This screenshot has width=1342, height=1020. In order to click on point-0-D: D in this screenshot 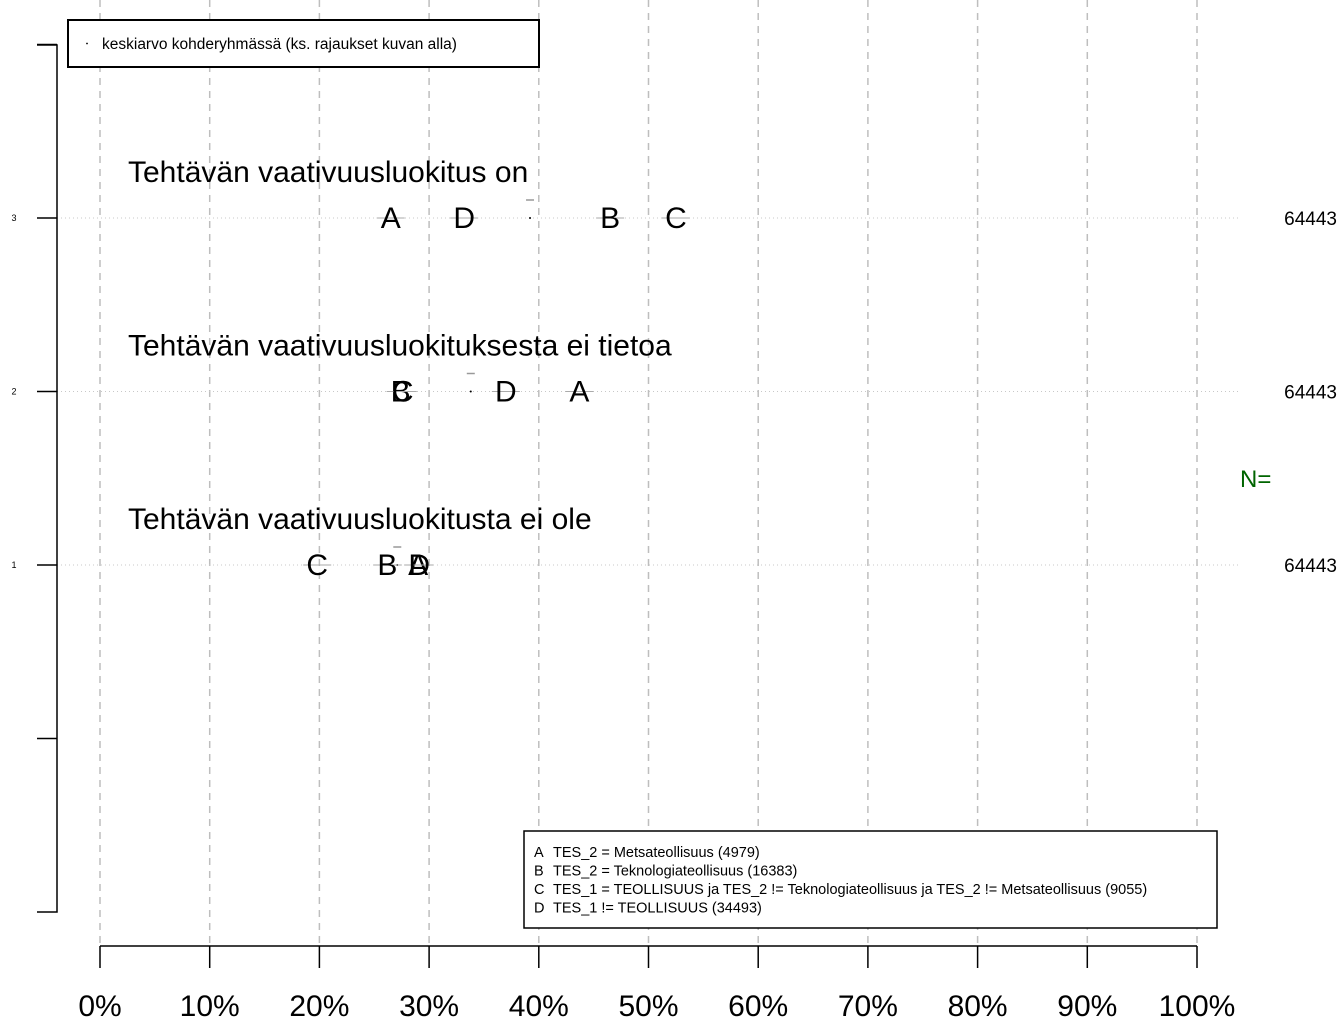, I will do `click(464, 218)`.